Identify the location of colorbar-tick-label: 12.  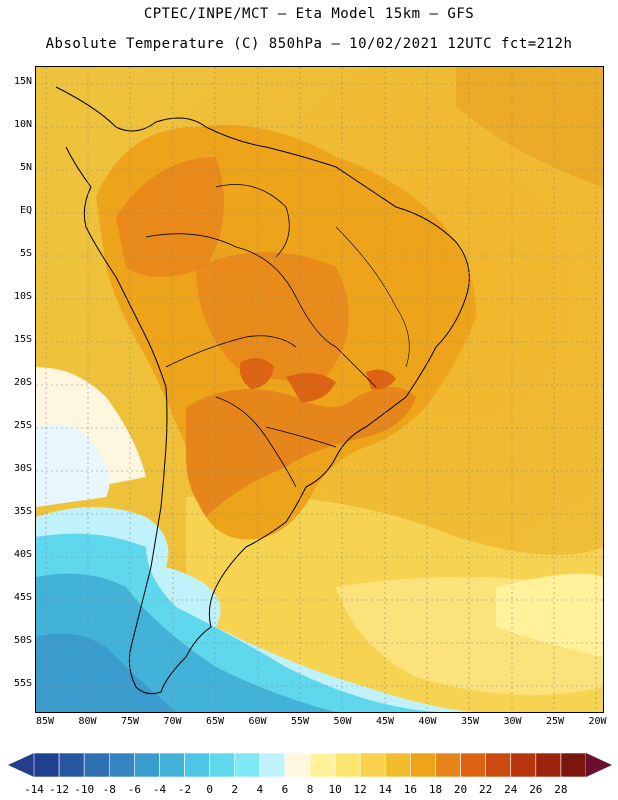
(360, 789).